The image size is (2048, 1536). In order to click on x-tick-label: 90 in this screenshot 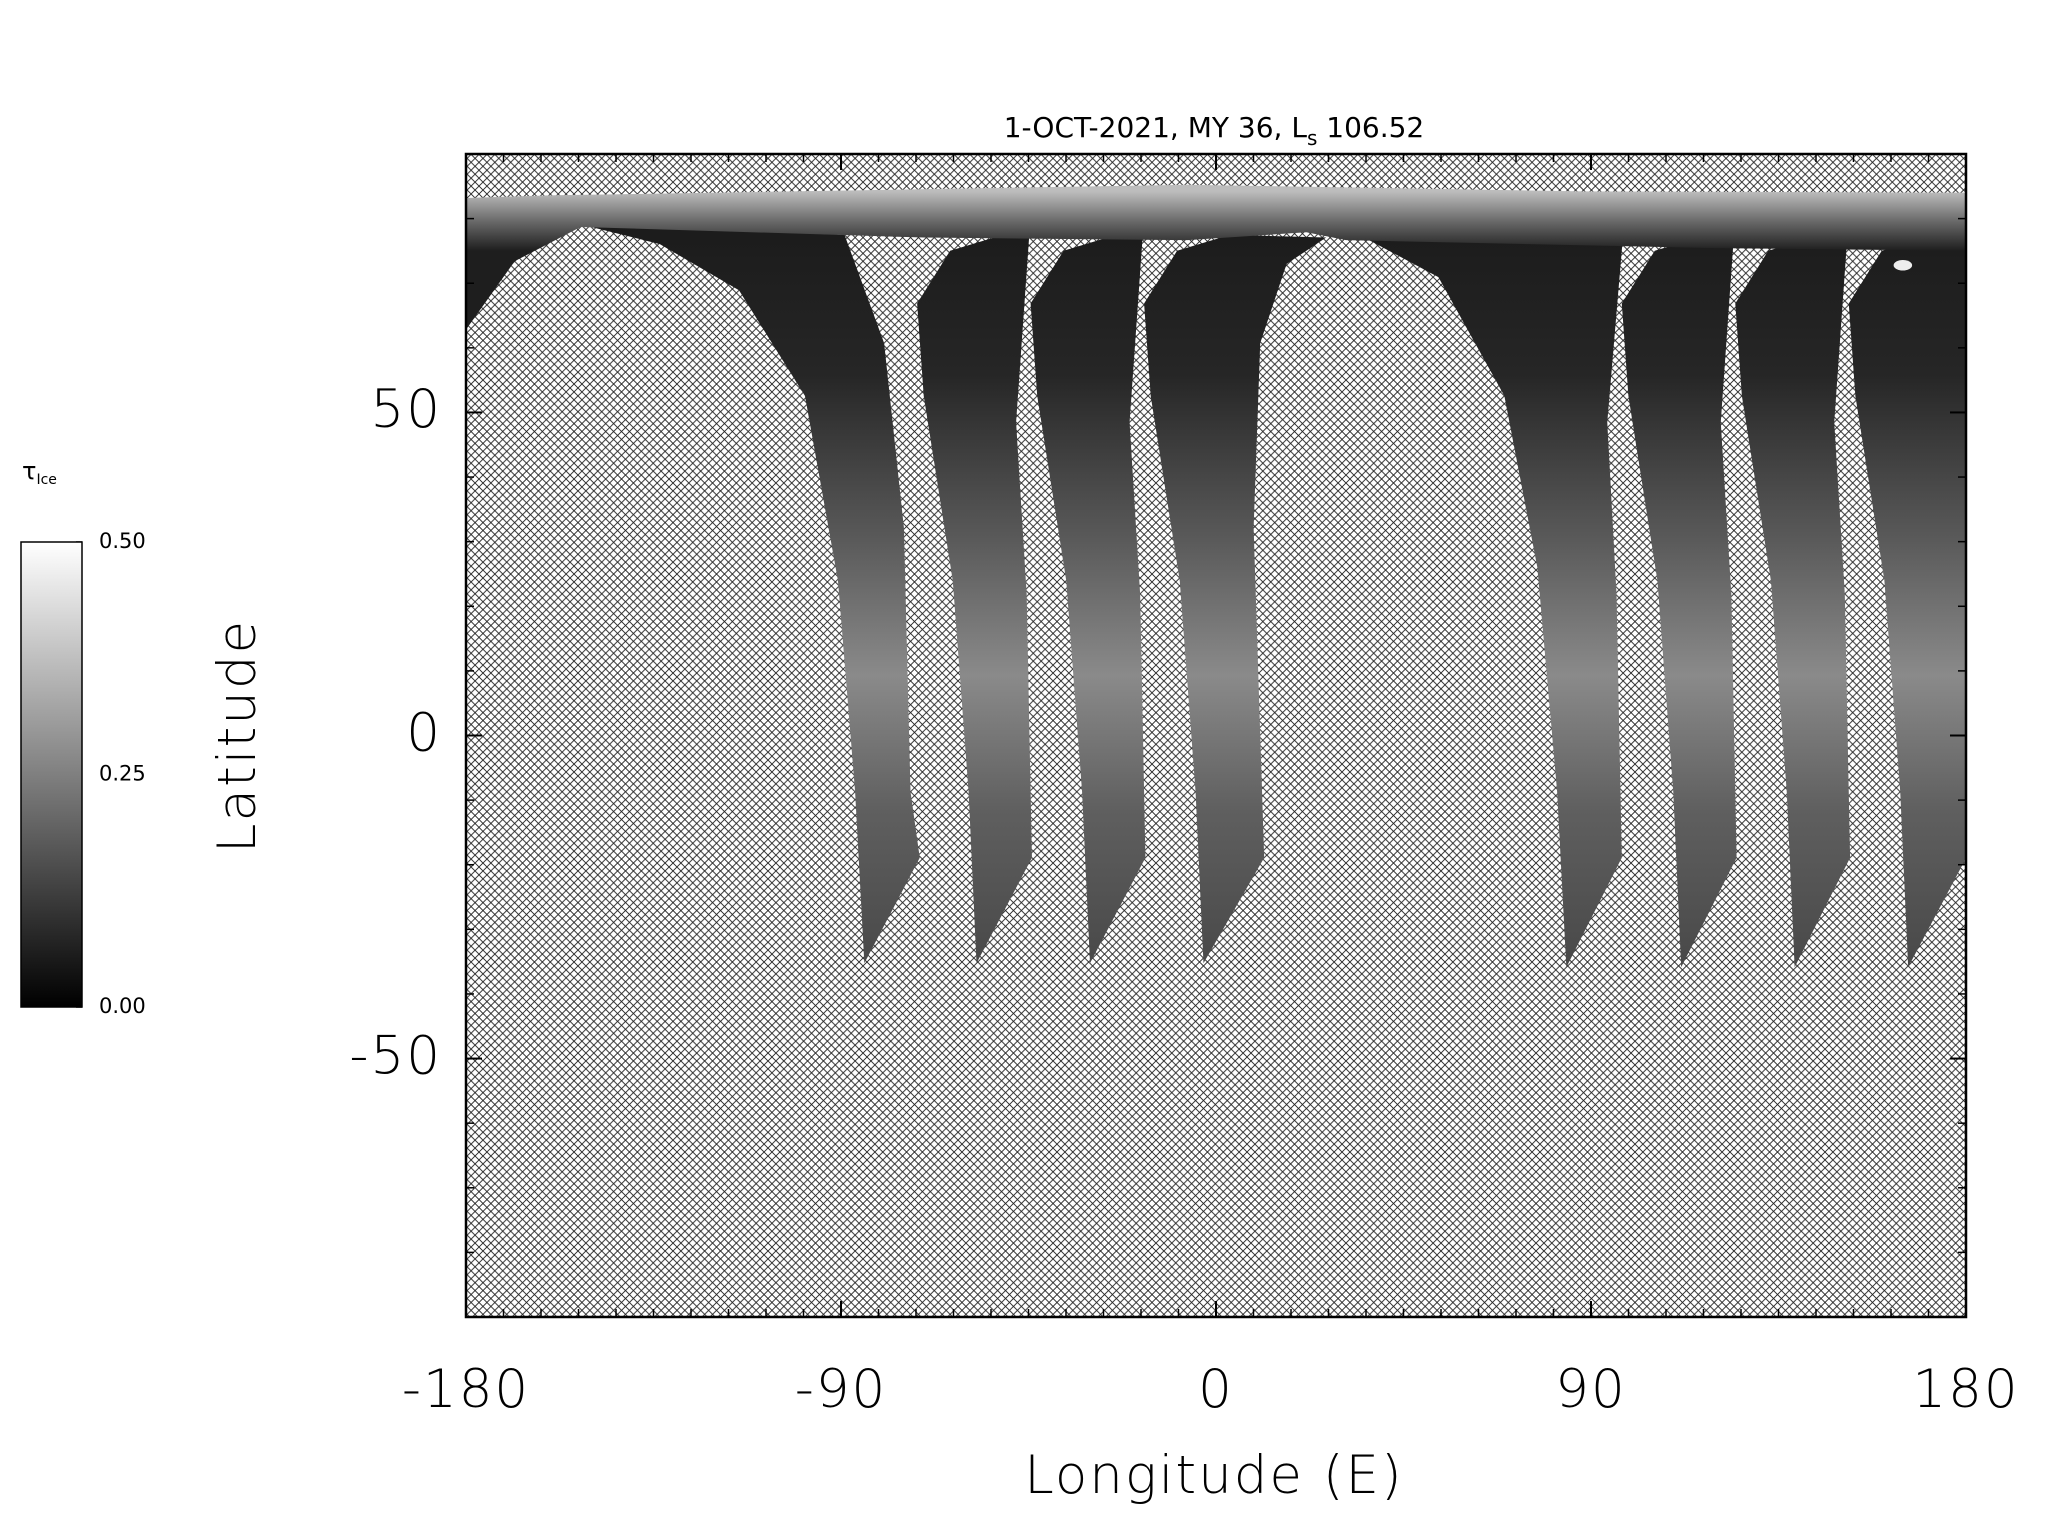, I will do `click(1590, 1389)`.